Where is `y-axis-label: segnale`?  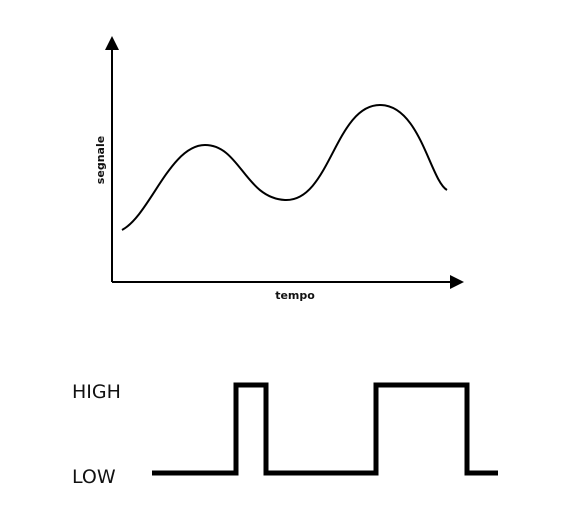
y-axis-label: segnale is located at coordinates (100, 160).